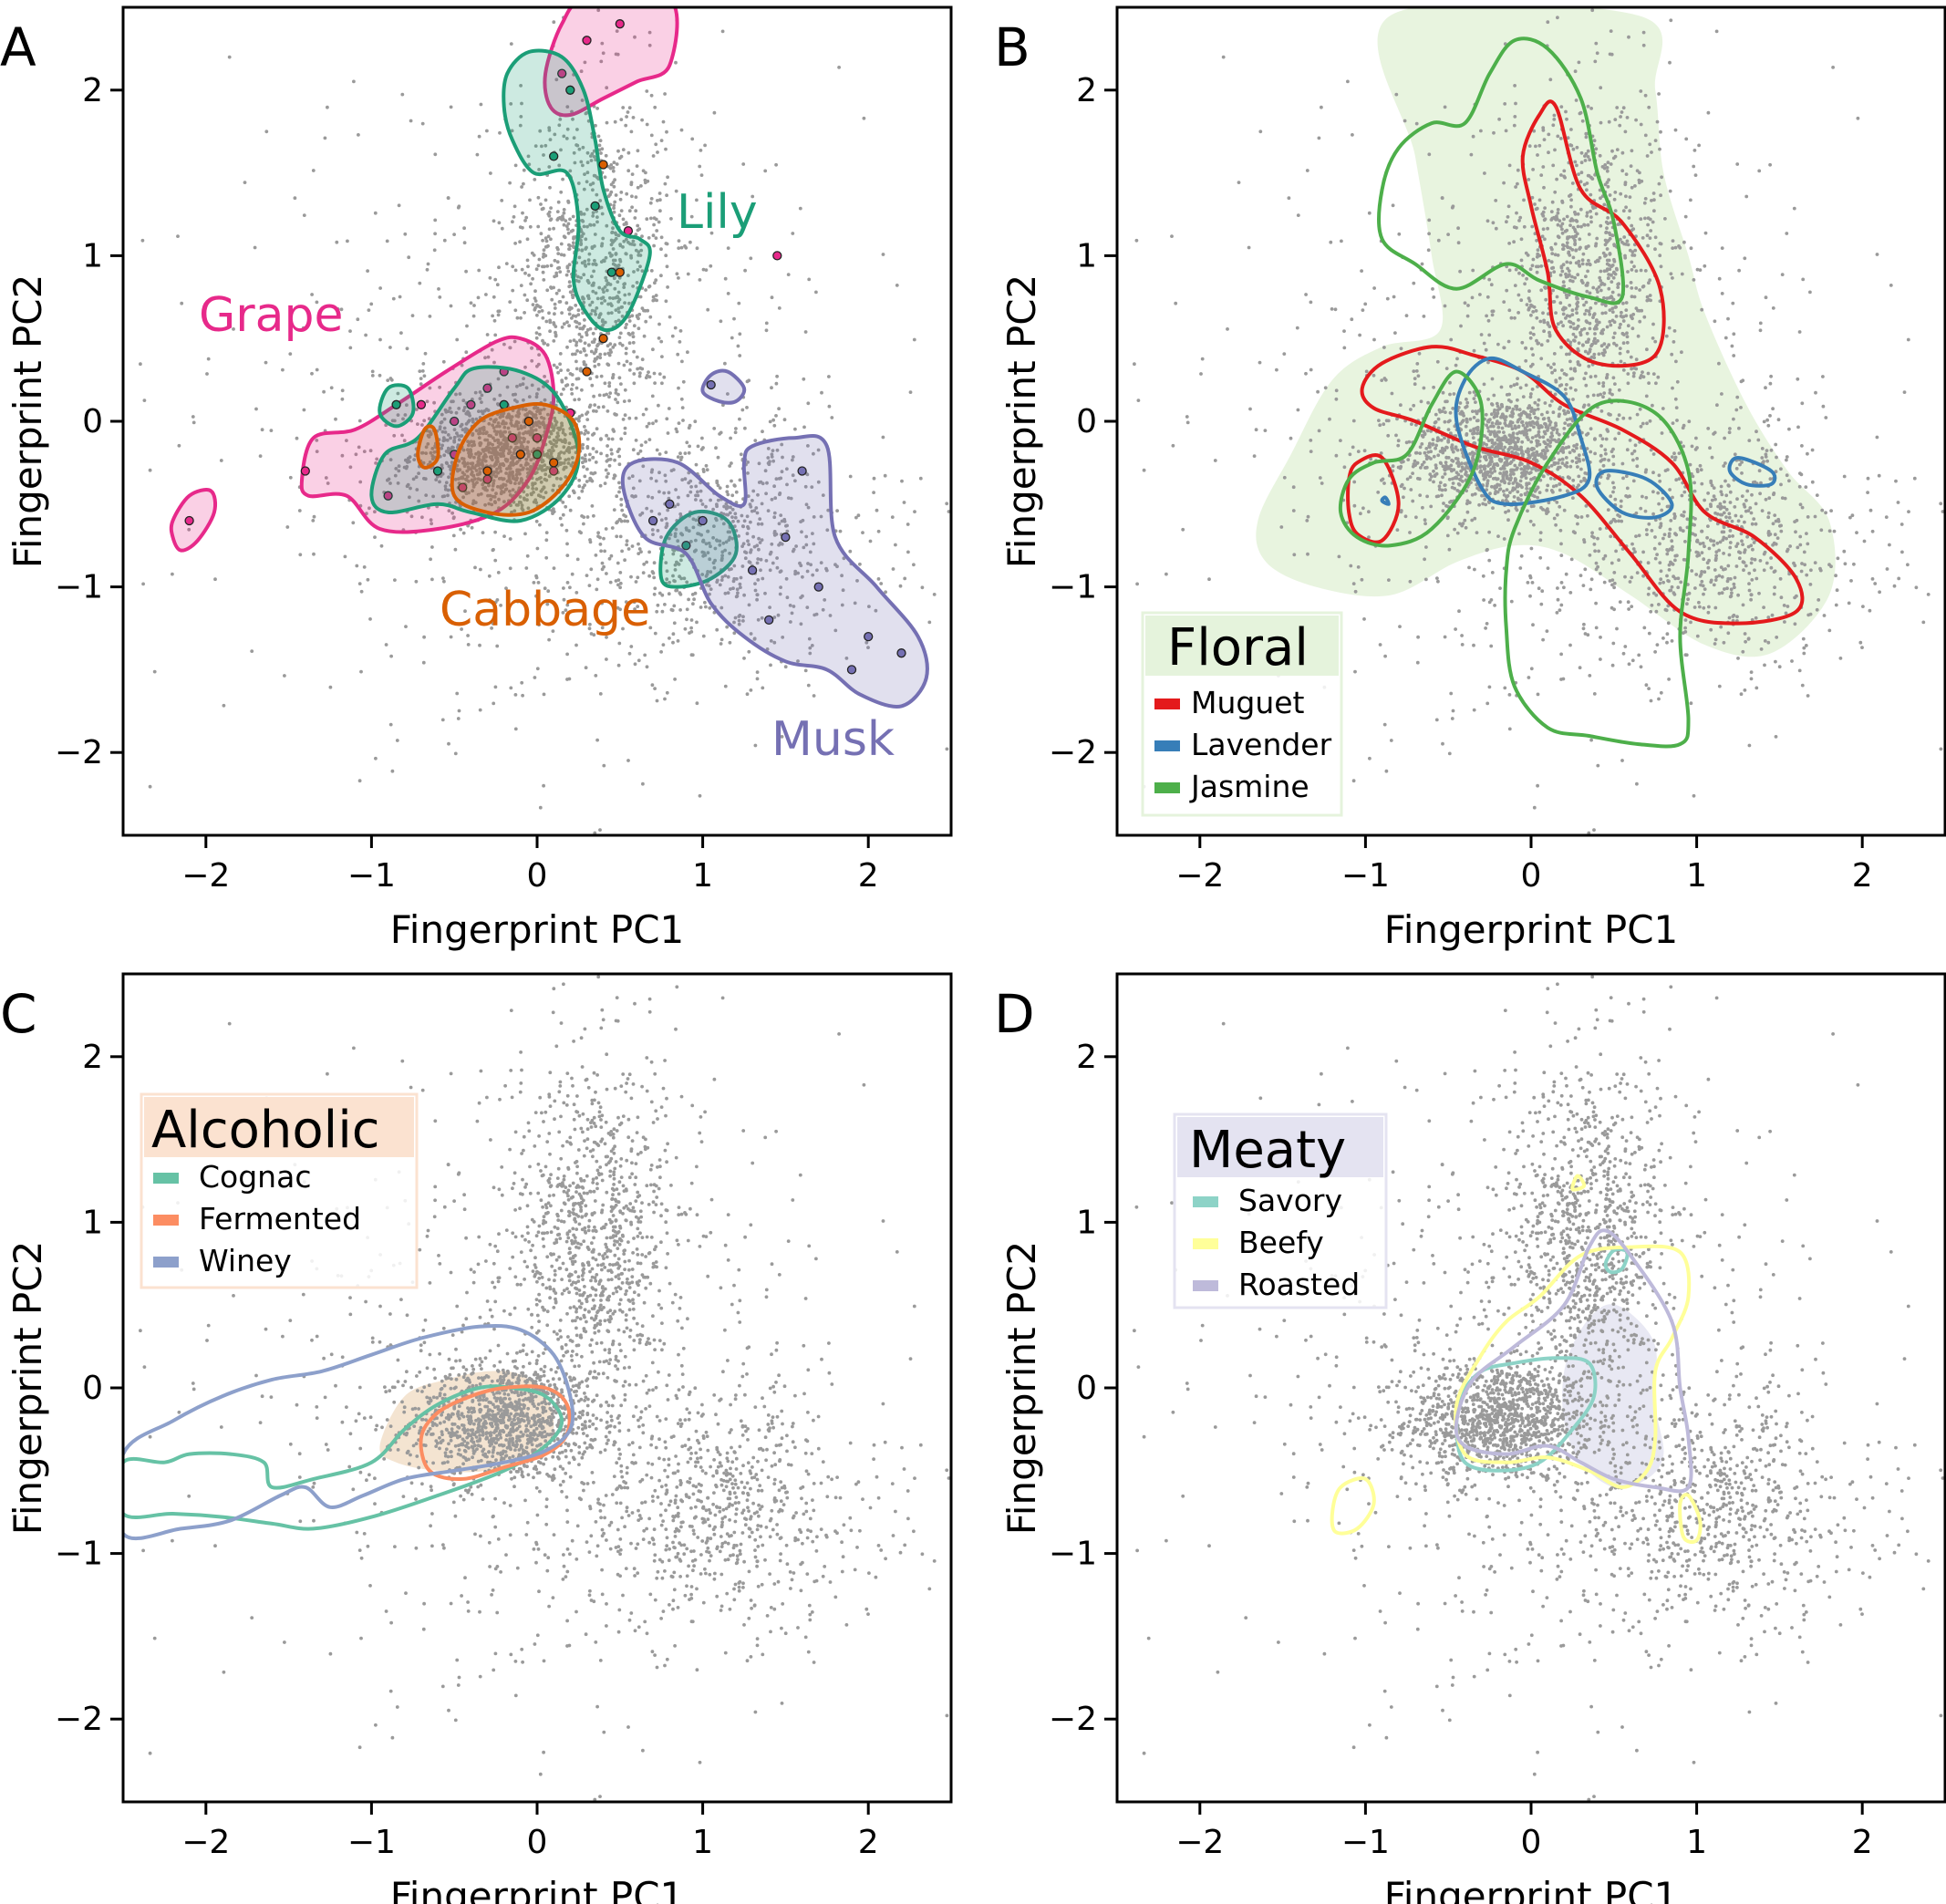  I want to click on panel-a-label-musk: Musk, so click(833, 740).